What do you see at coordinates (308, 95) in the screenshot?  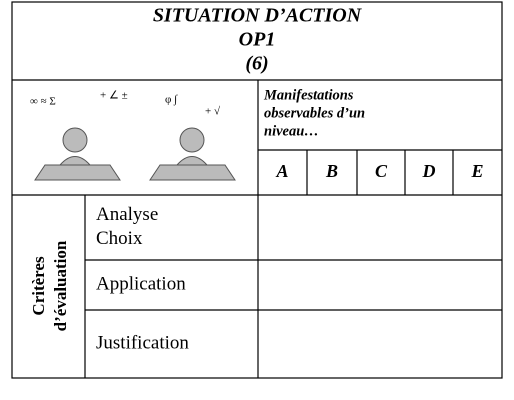 I see `manifestations-line: Manifestations` at bounding box center [308, 95].